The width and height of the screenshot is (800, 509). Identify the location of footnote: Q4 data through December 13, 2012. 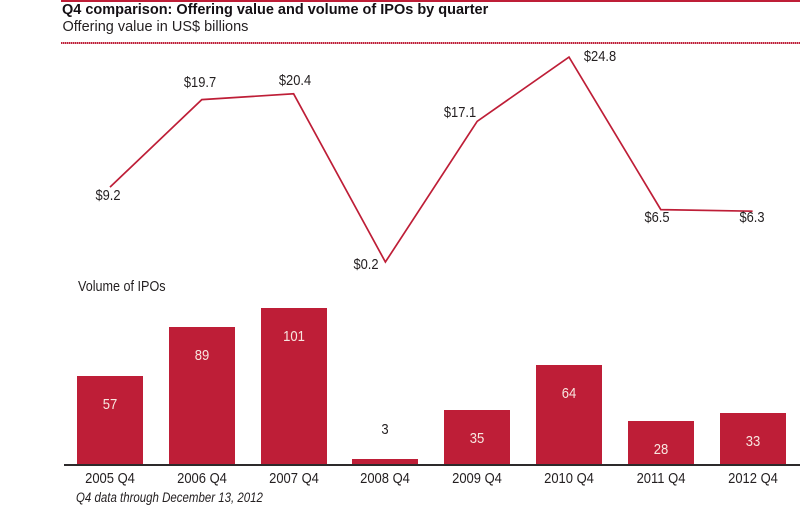
(169, 497).